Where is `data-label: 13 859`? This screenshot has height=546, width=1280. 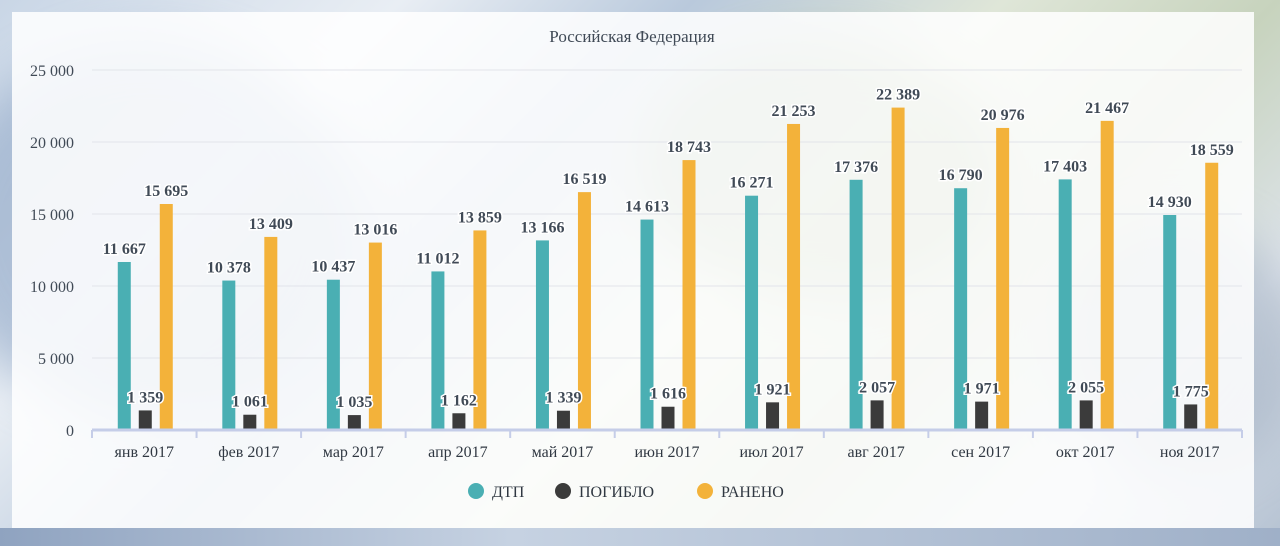 data-label: 13 859 is located at coordinates (480, 217).